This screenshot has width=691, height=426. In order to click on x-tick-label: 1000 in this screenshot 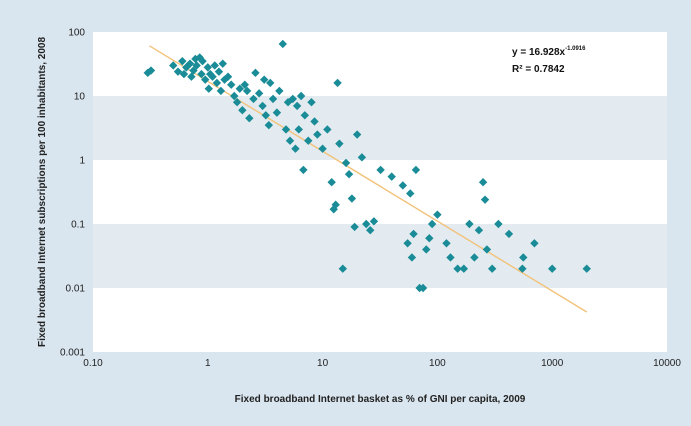, I will do `click(552, 363)`.